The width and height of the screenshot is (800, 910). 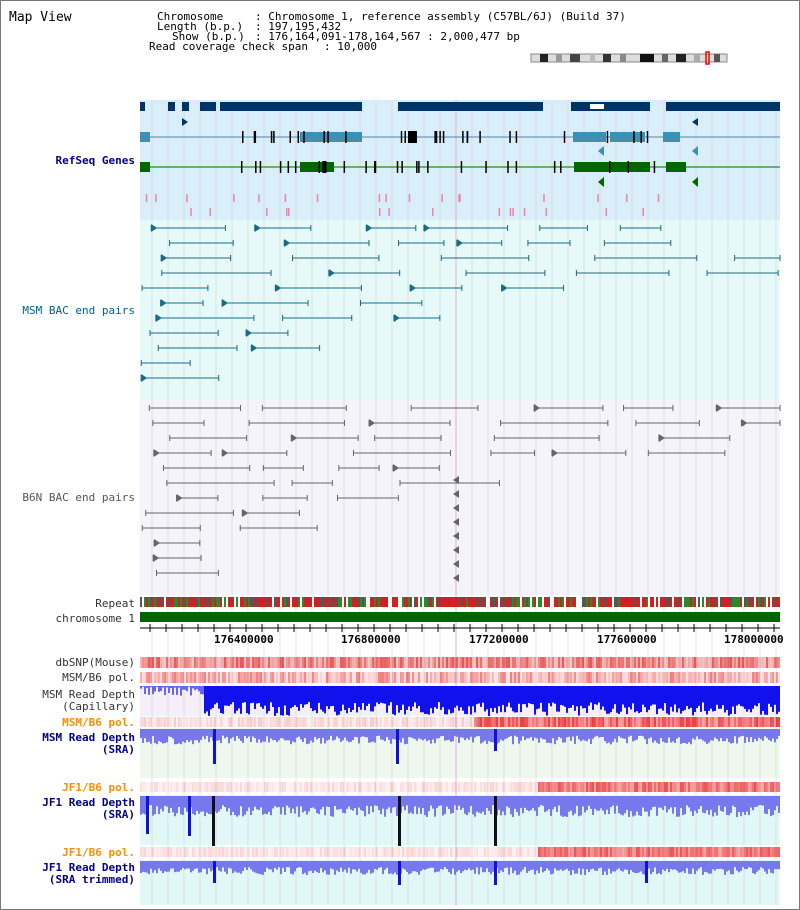 I want to click on track-label-jf1-pol-1: JF1/B6 pol., so click(x=98, y=787).